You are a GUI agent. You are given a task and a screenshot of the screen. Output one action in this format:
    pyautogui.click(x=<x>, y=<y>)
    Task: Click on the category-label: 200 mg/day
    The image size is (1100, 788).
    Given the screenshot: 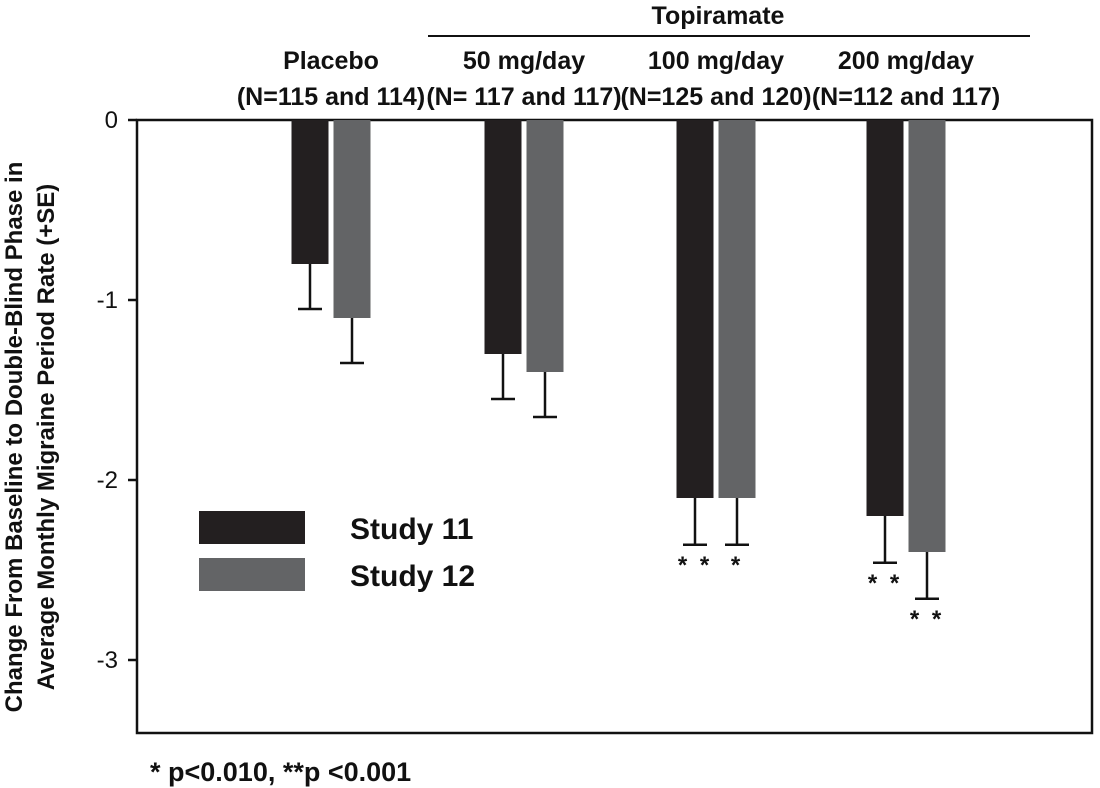 What is the action you would take?
    pyautogui.click(x=906, y=61)
    